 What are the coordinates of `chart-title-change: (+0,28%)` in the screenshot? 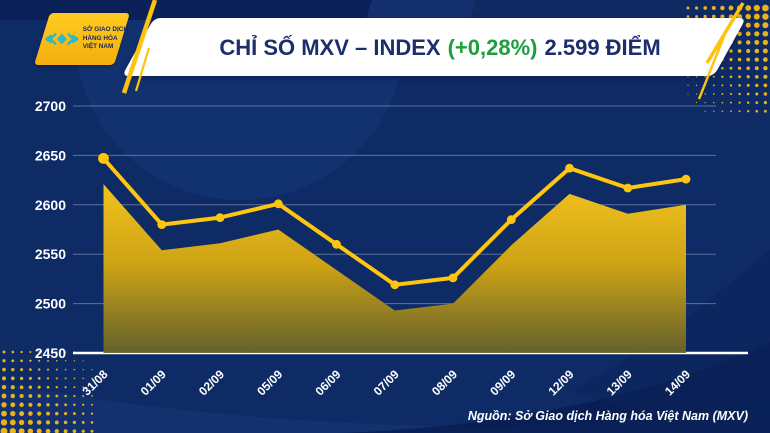 It's located at (492, 47).